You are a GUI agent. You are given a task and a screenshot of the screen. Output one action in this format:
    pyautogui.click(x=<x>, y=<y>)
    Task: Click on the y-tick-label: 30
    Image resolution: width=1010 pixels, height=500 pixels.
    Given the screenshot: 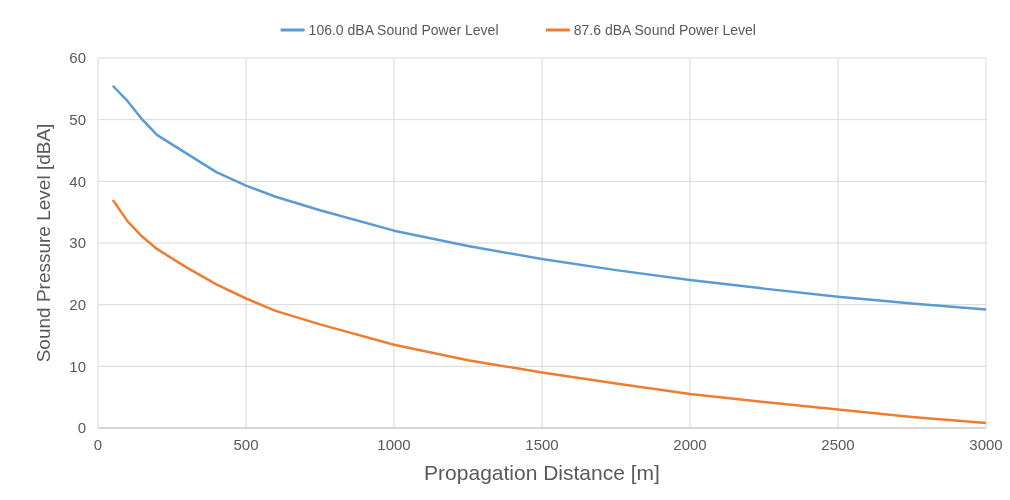 What is the action you would take?
    pyautogui.click(x=77, y=243)
    